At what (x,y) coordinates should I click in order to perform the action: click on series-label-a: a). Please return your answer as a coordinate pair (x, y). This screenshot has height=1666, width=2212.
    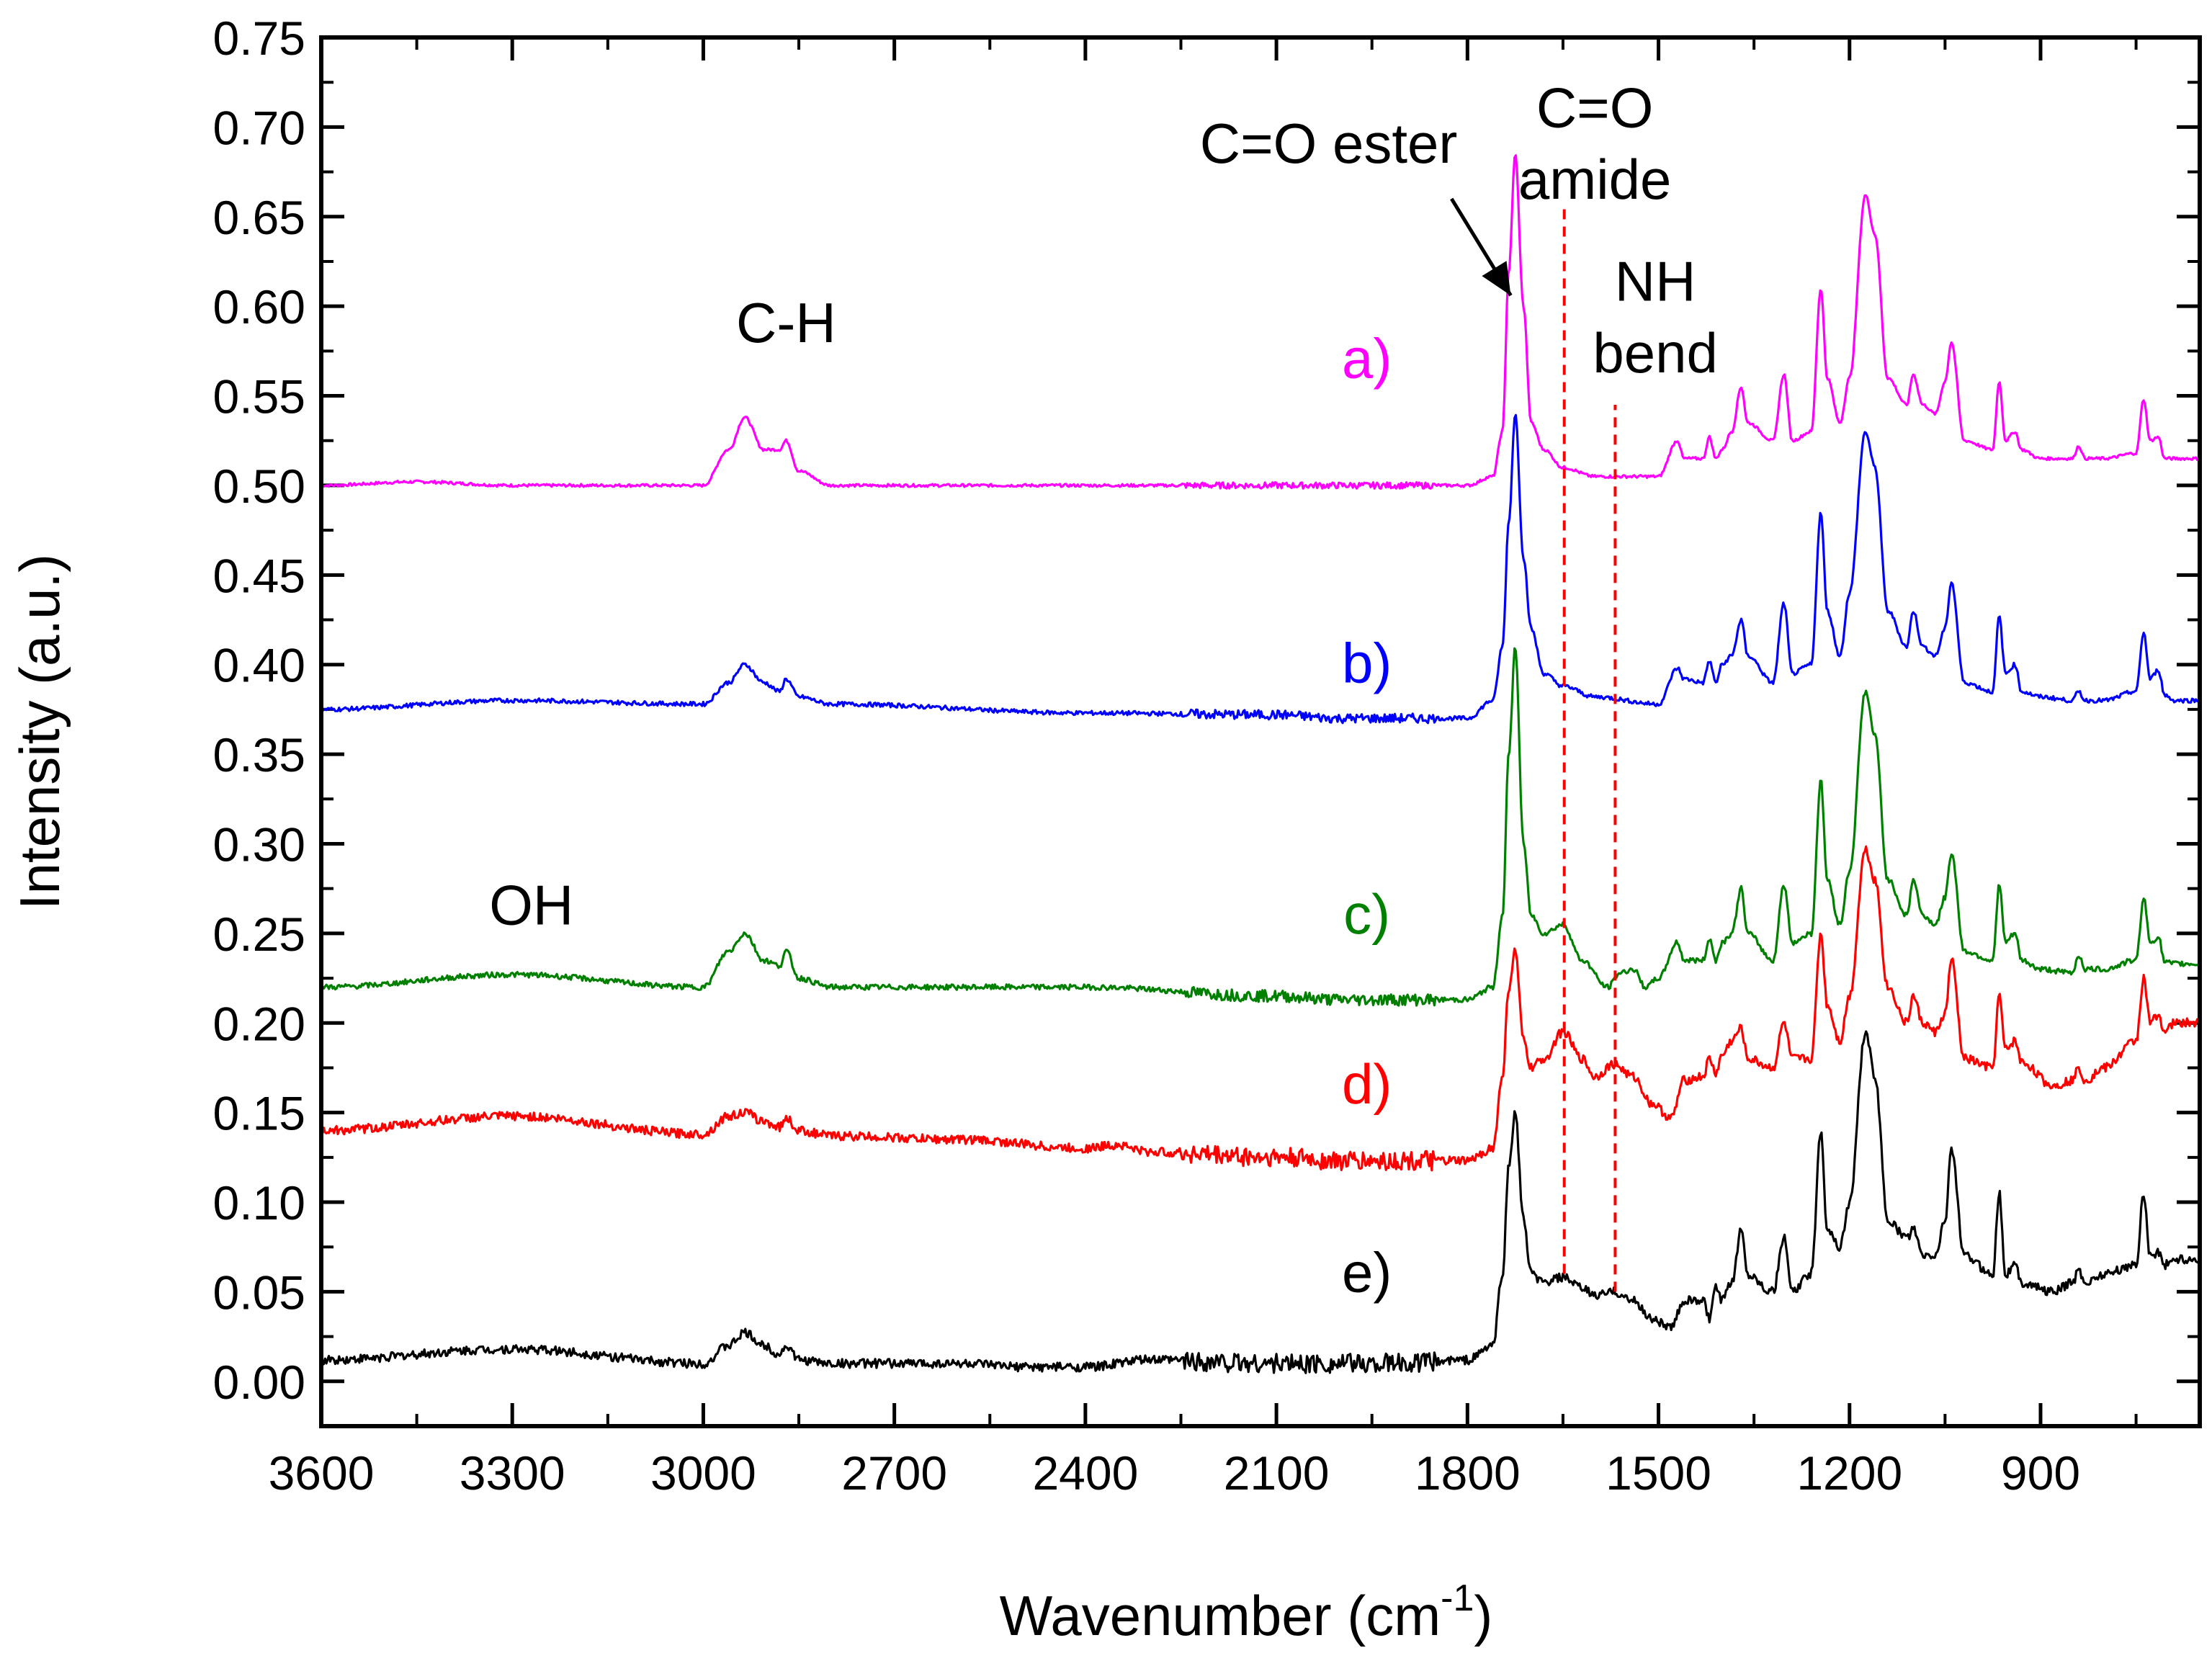
    Looking at the image, I should click on (1367, 358).